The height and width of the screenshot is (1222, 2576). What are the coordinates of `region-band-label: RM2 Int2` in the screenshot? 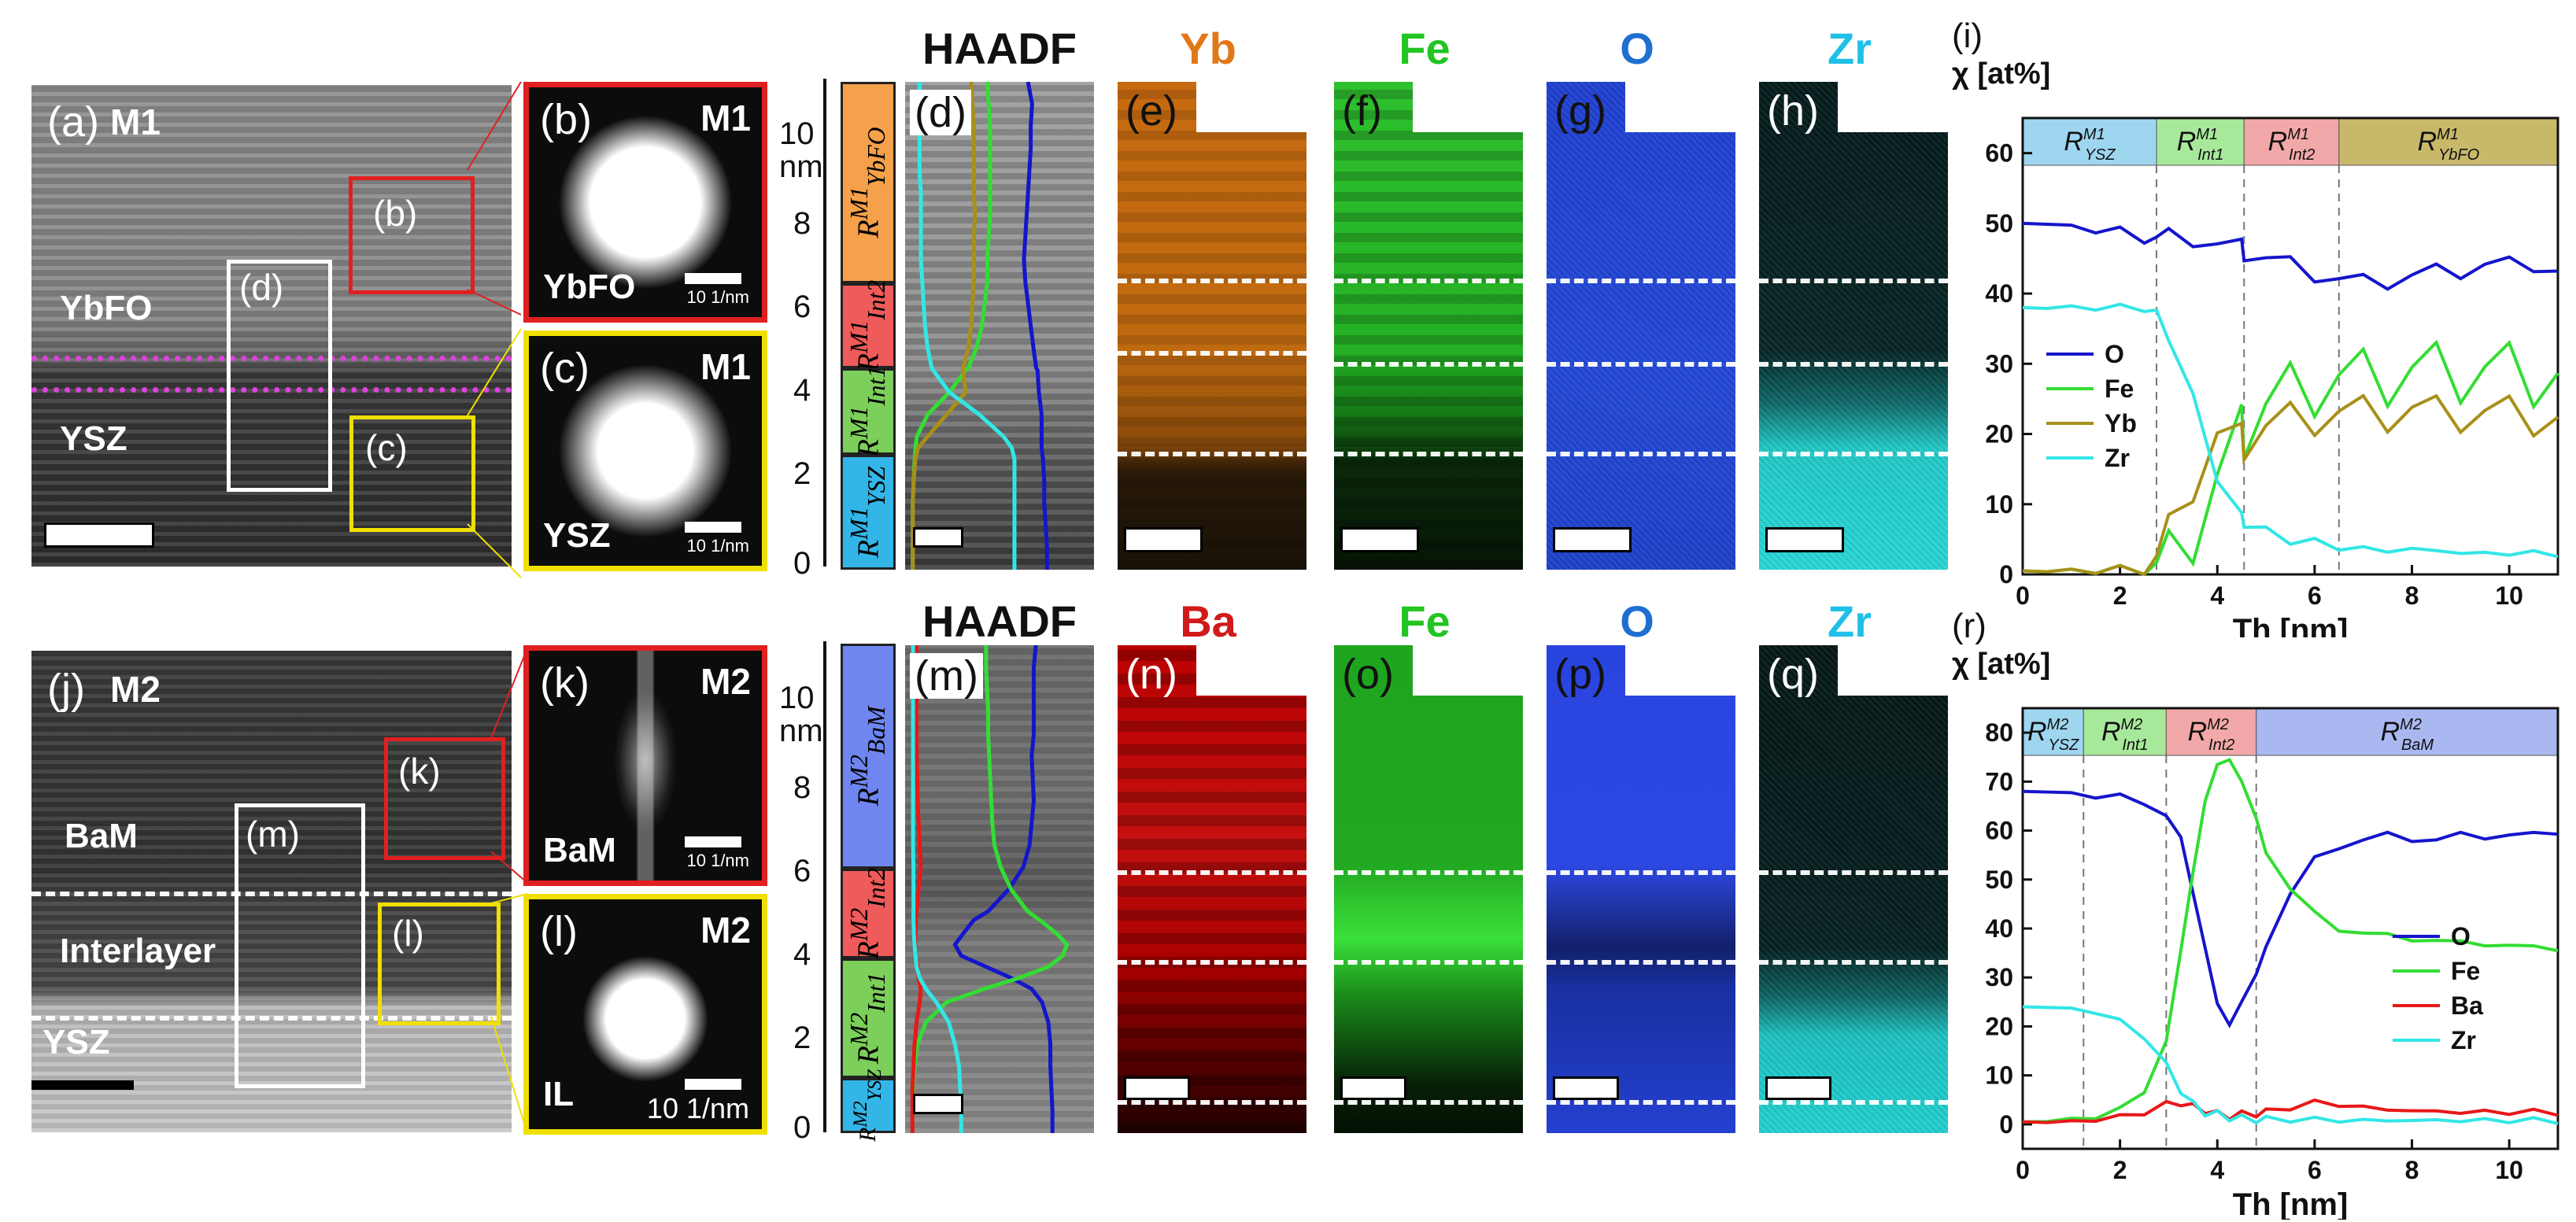 It's located at (2211, 735).